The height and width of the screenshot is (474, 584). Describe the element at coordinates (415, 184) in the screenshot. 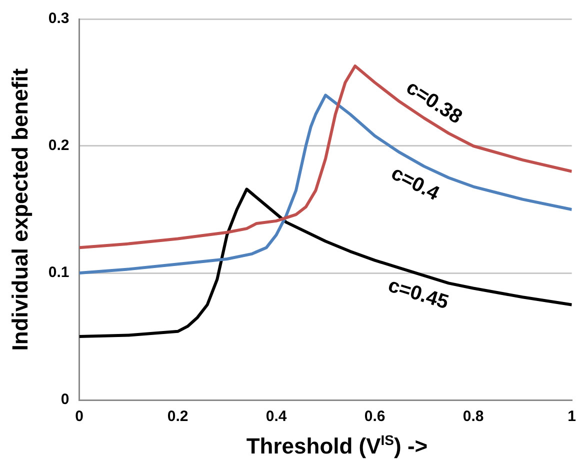

I see `text: c=0.4` at that location.